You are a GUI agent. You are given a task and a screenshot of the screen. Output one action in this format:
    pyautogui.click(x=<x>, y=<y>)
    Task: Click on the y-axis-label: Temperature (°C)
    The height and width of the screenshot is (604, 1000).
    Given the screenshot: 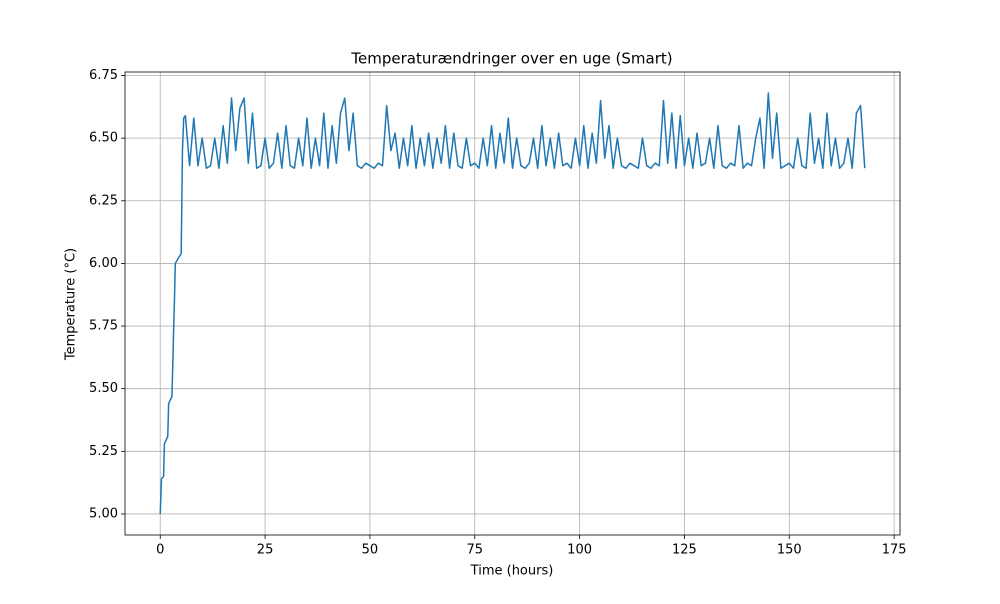 What is the action you would take?
    pyautogui.click(x=71, y=304)
    